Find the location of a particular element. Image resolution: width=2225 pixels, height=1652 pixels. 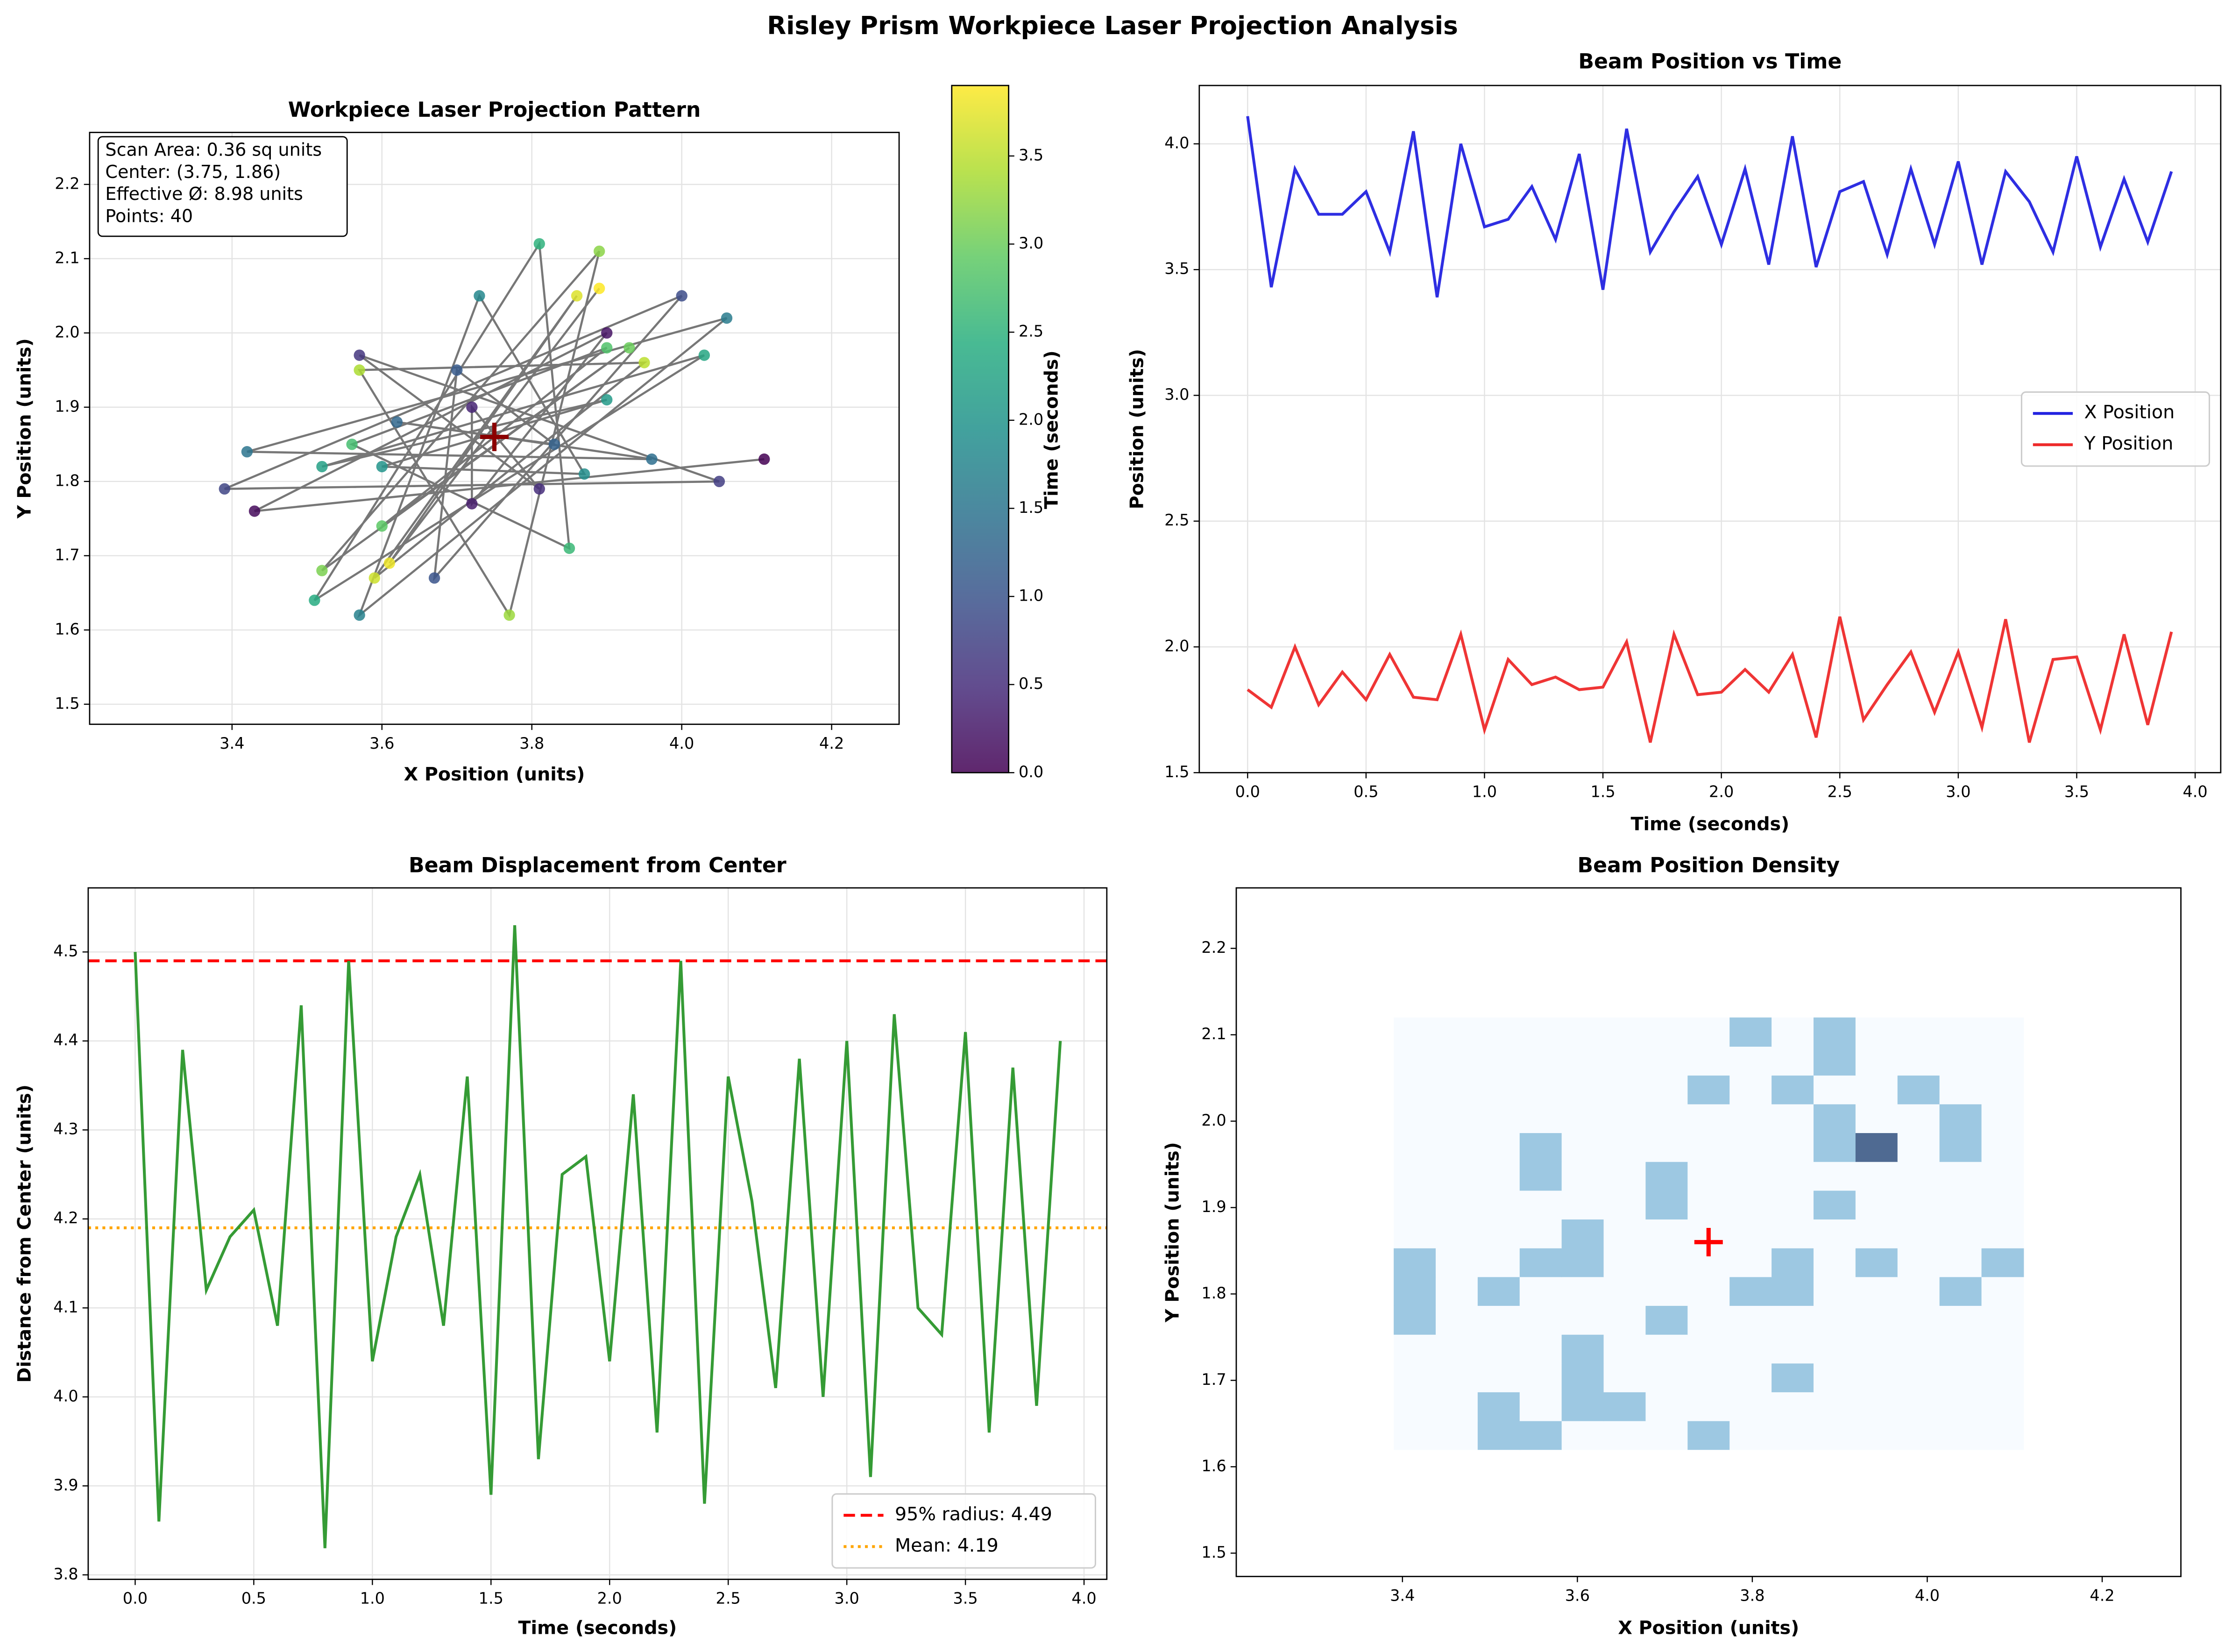

x-tick-label: 2.5 is located at coordinates (728, 1598).